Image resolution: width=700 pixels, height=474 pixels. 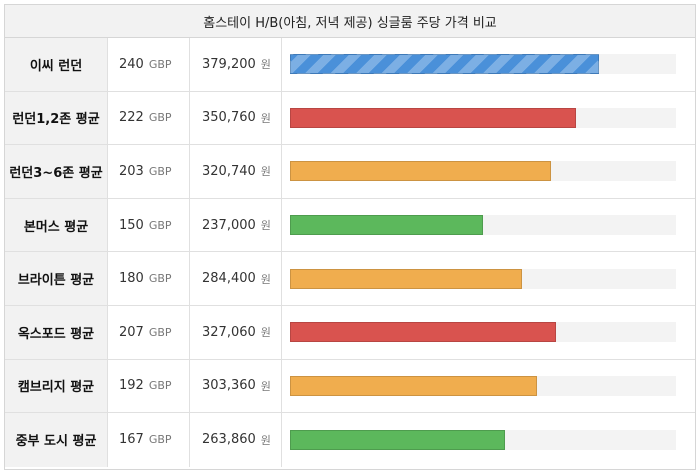 I want to click on table-row: 이씨 런던 240 GBP 379,200 원, so click(x=350, y=65).